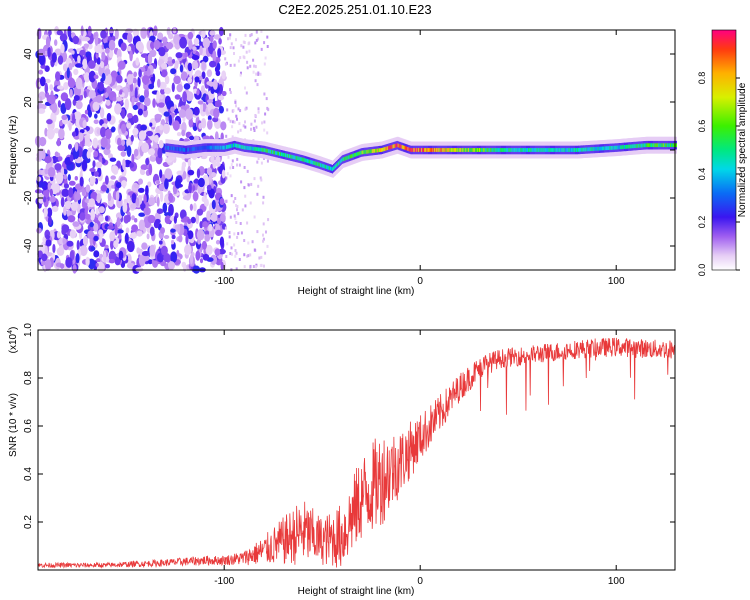  Describe the element at coordinates (28, 102) in the screenshot. I see `y-tick-label: 20` at that location.